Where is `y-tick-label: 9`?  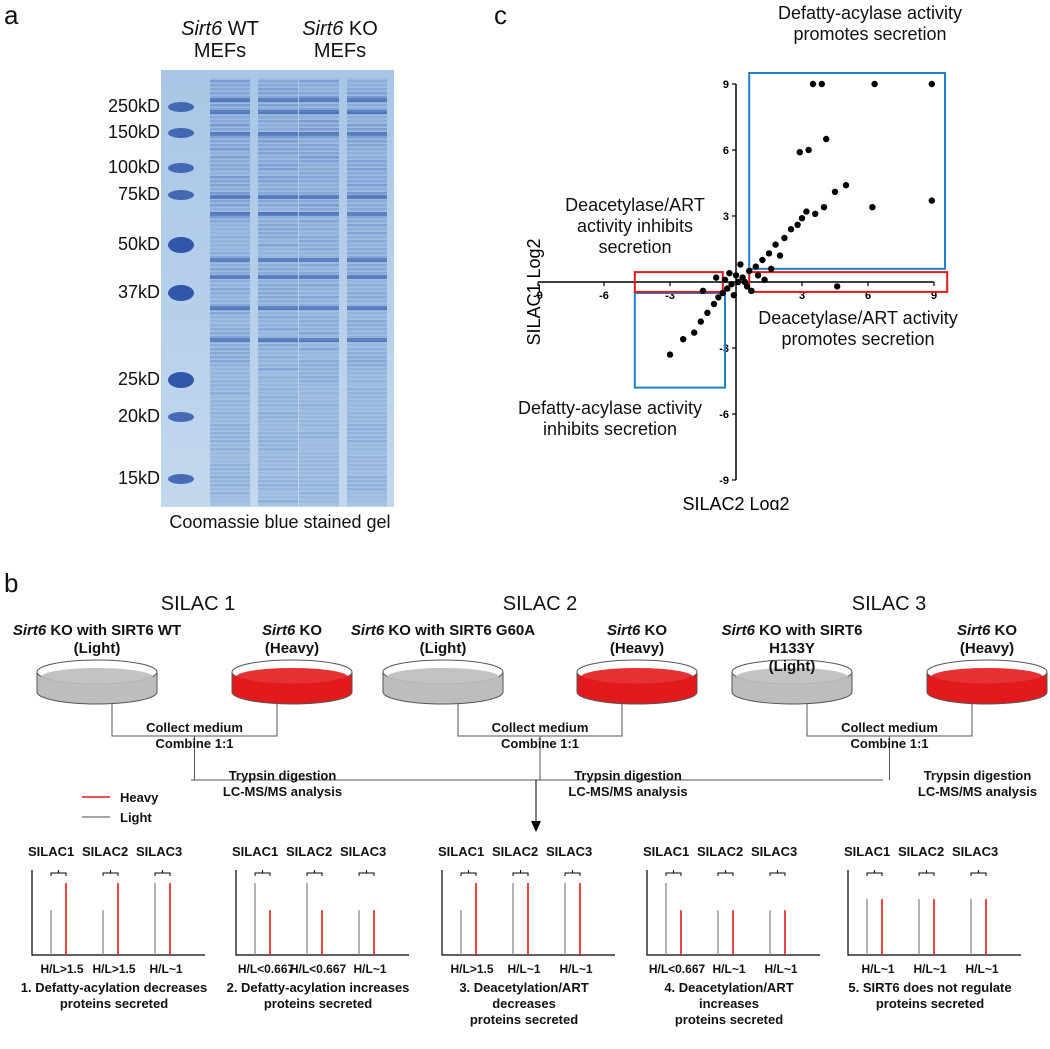 y-tick-label: 9 is located at coordinates (726, 85).